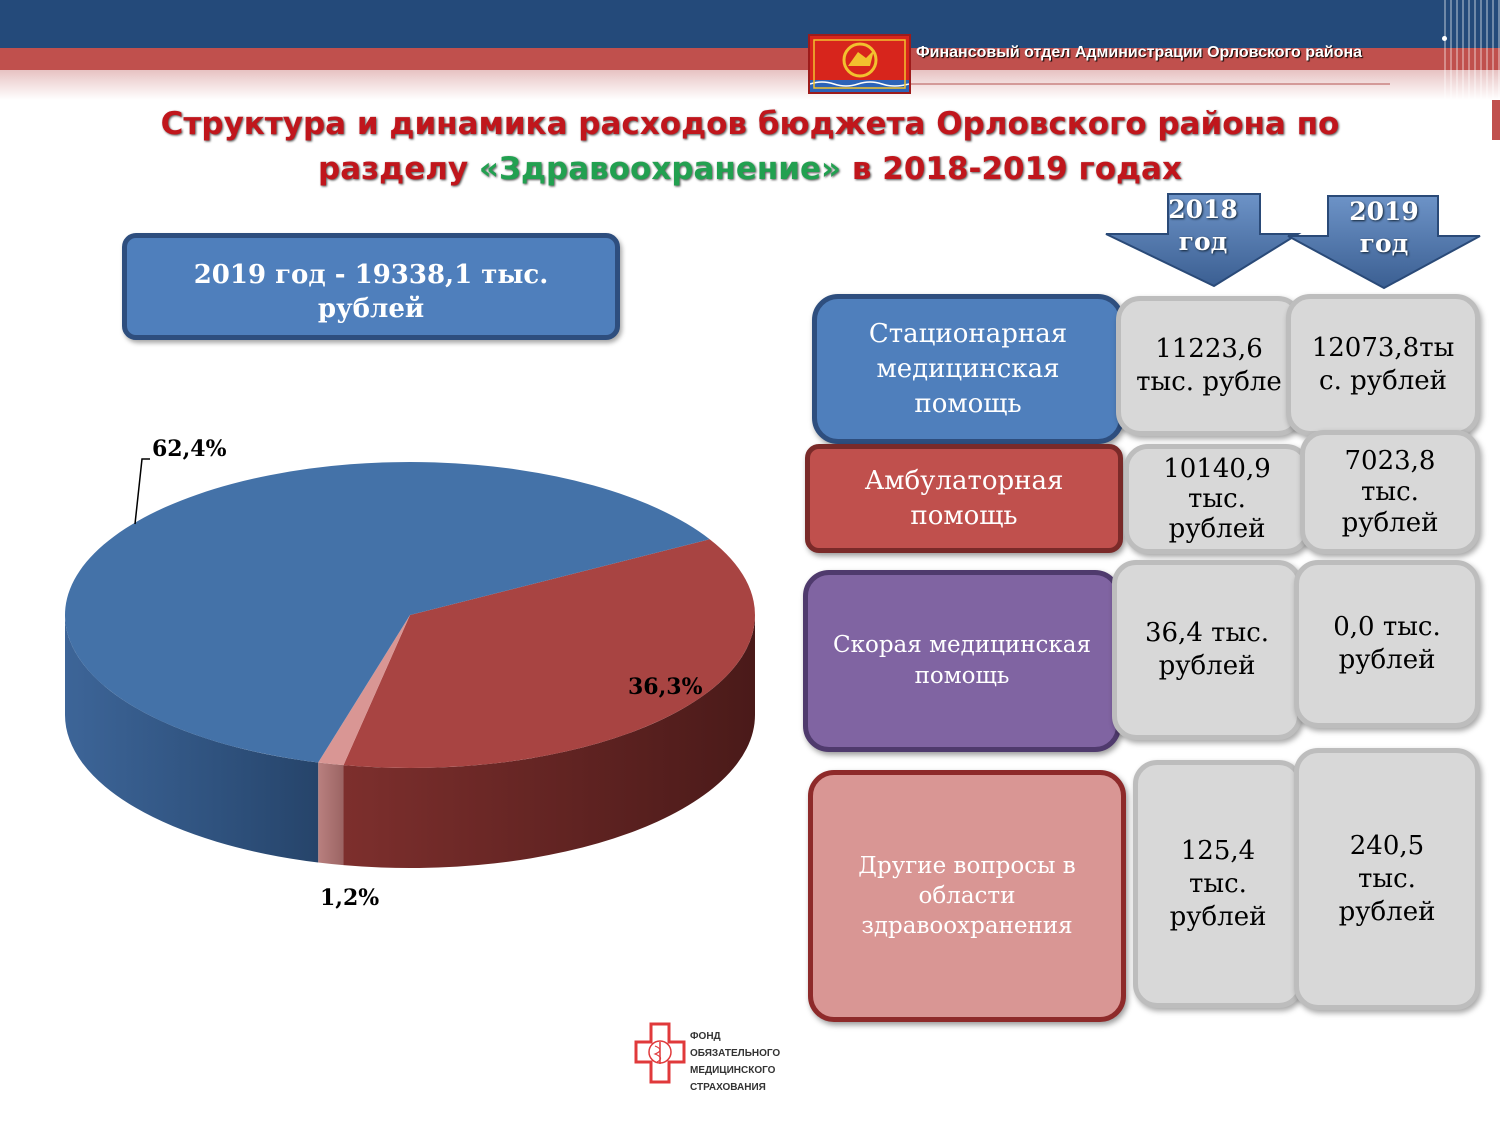  I want to click on year-2019-word: год, so click(1384, 243).